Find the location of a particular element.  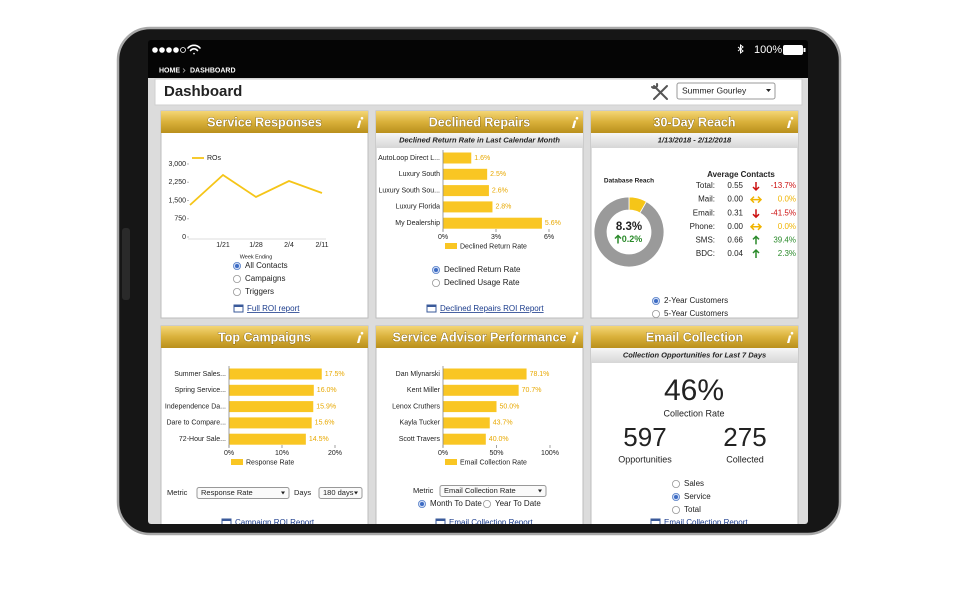

contact-label: Phone: is located at coordinates (702, 226).